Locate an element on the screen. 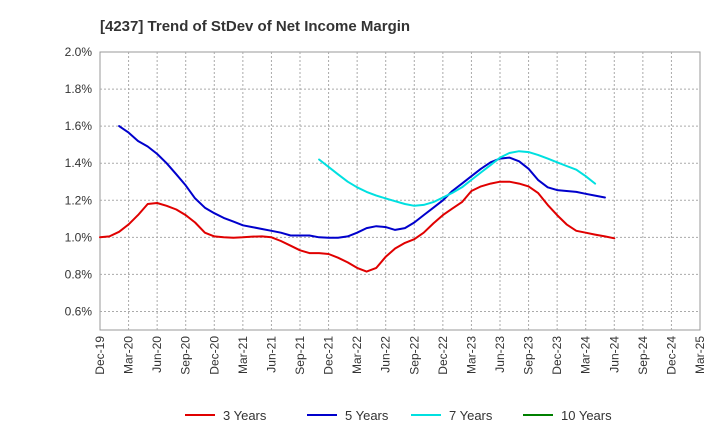 The width and height of the screenshot is (720, 440). y-tick-label: 1.2% is located at coordinates (79, 200).